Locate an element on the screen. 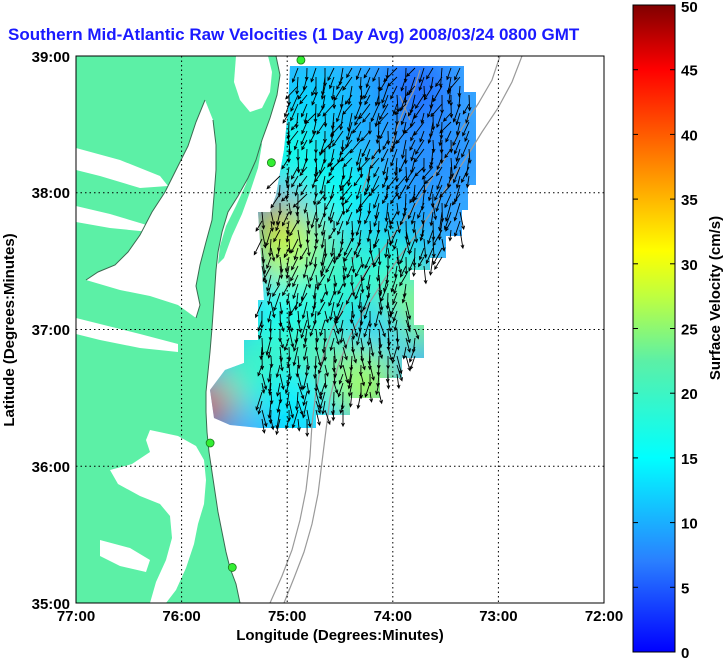 Image resolution: width=724 pixels, height=659 pixels. x-tick-label: 74:00 is located at coordinates (393, 616).